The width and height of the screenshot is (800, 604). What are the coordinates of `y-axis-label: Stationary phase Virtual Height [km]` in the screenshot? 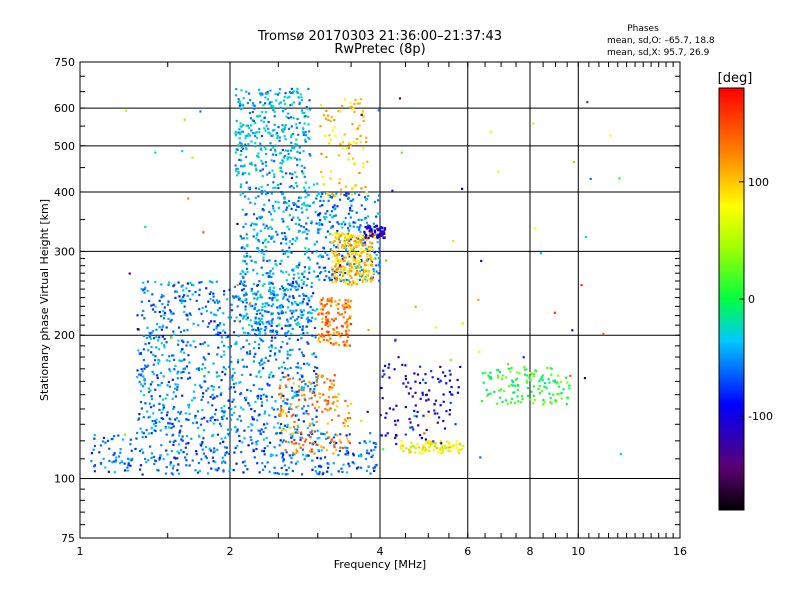 It's located at (44, 300).